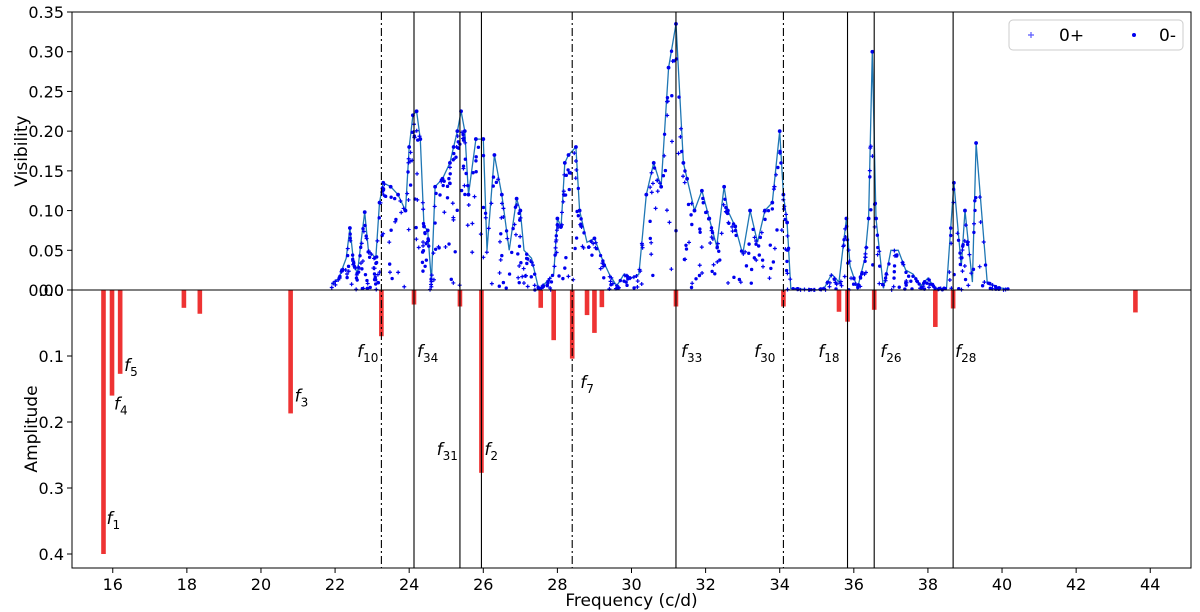  I want to click on frequency-label: f5, so click(131, 367).